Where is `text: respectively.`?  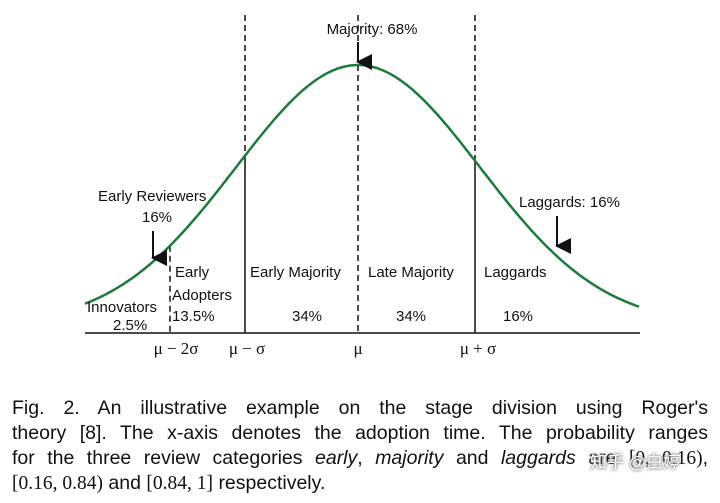
text: respectively. is located at coordinates (272, 483).